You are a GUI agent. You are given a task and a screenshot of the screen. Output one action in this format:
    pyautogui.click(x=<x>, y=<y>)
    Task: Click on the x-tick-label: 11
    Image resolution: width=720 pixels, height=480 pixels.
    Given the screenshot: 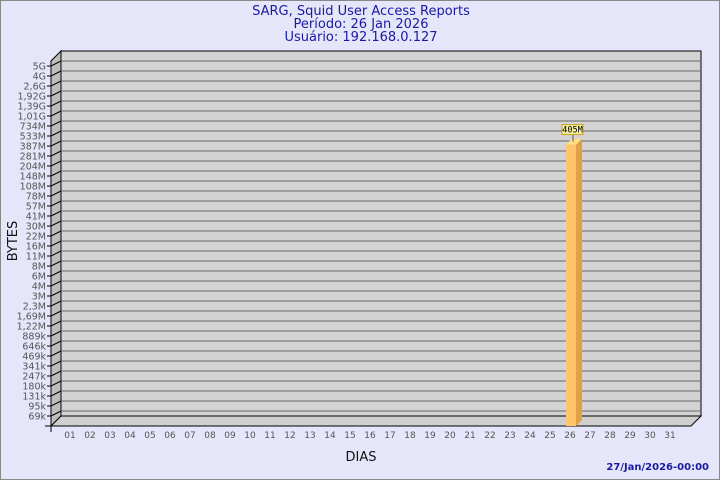 What is the action you would take?
    pyautogui.click(x=269, y=436)
    